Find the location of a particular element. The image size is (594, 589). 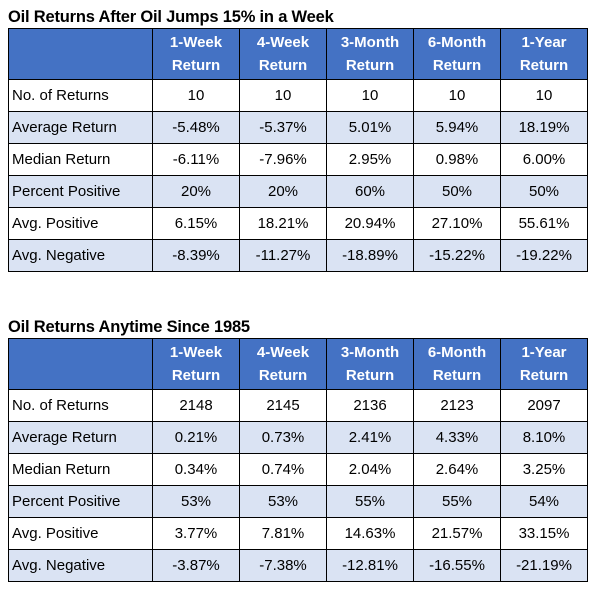

table-row: No. of Returns 10 10 10 10 10 is located at coordinates (298, 95).